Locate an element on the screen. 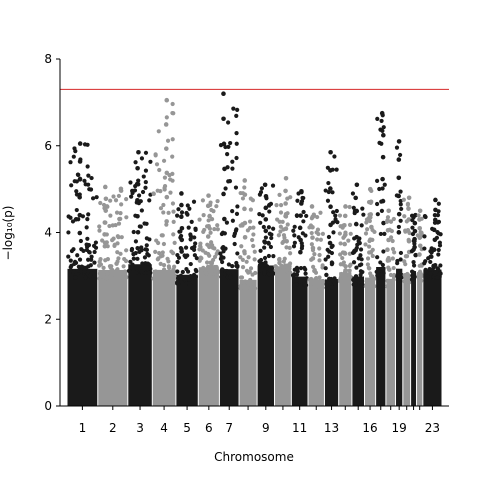 The image size is (480, 484). chromosome-22-points is located at coordinates (419, 307).